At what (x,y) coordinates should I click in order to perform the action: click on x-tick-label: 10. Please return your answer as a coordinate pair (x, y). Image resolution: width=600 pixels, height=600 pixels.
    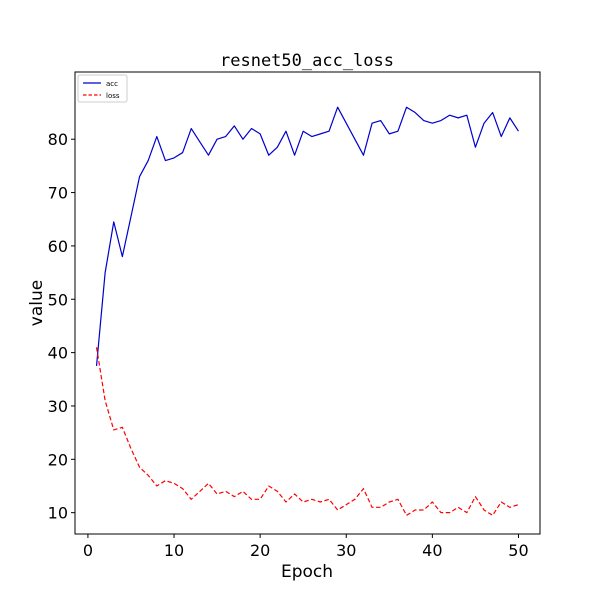
    Looking at the image, I should click on (174, 550).